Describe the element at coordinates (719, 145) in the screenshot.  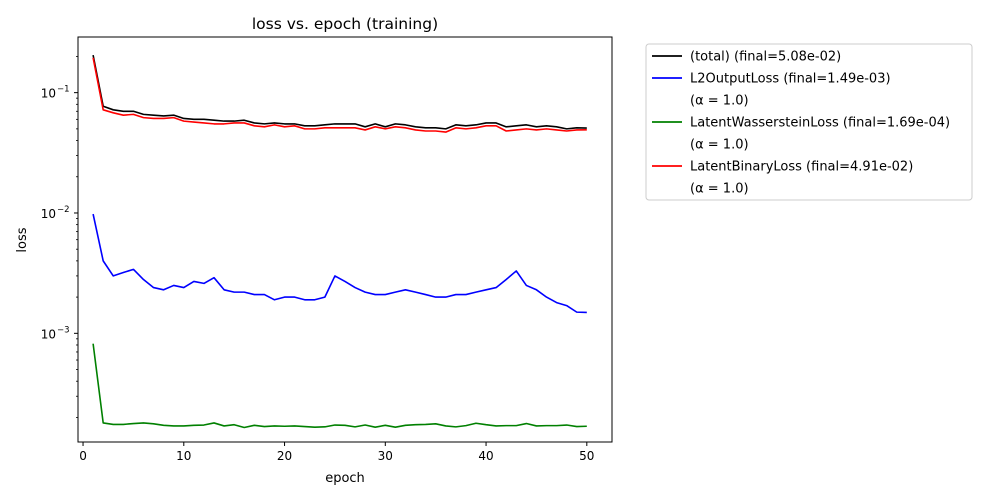
I see `legend-sublabel-2: (α = 1.0)` at that location.